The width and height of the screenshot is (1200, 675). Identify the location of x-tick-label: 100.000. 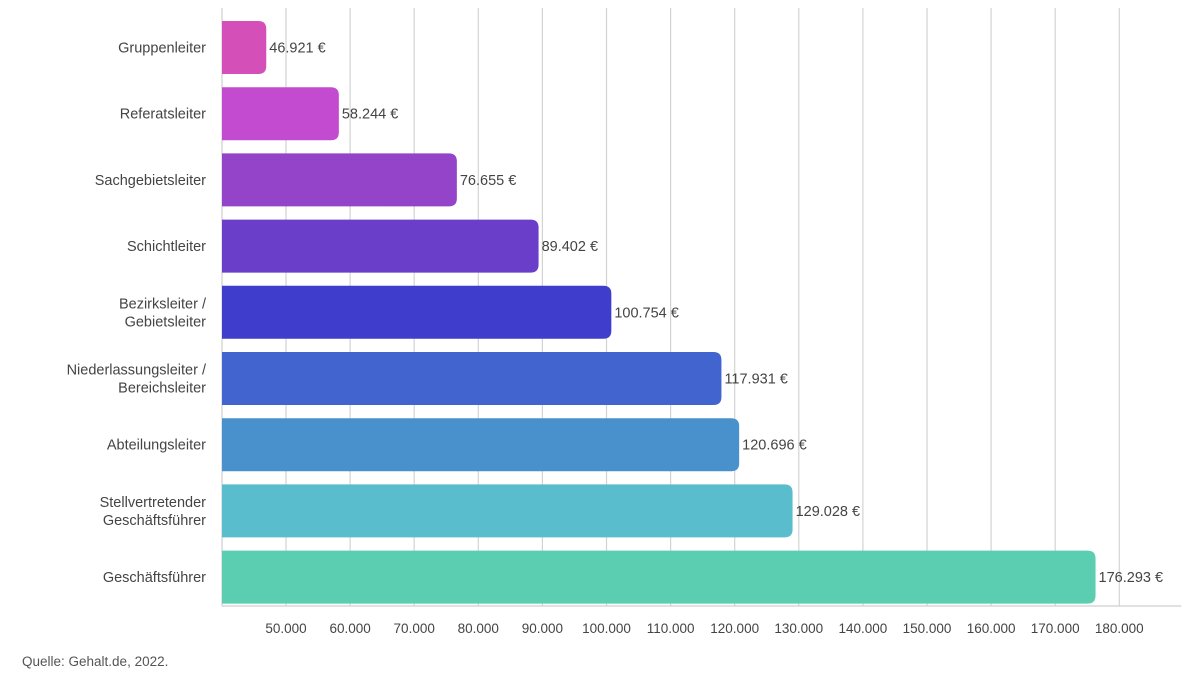
(606, 628).